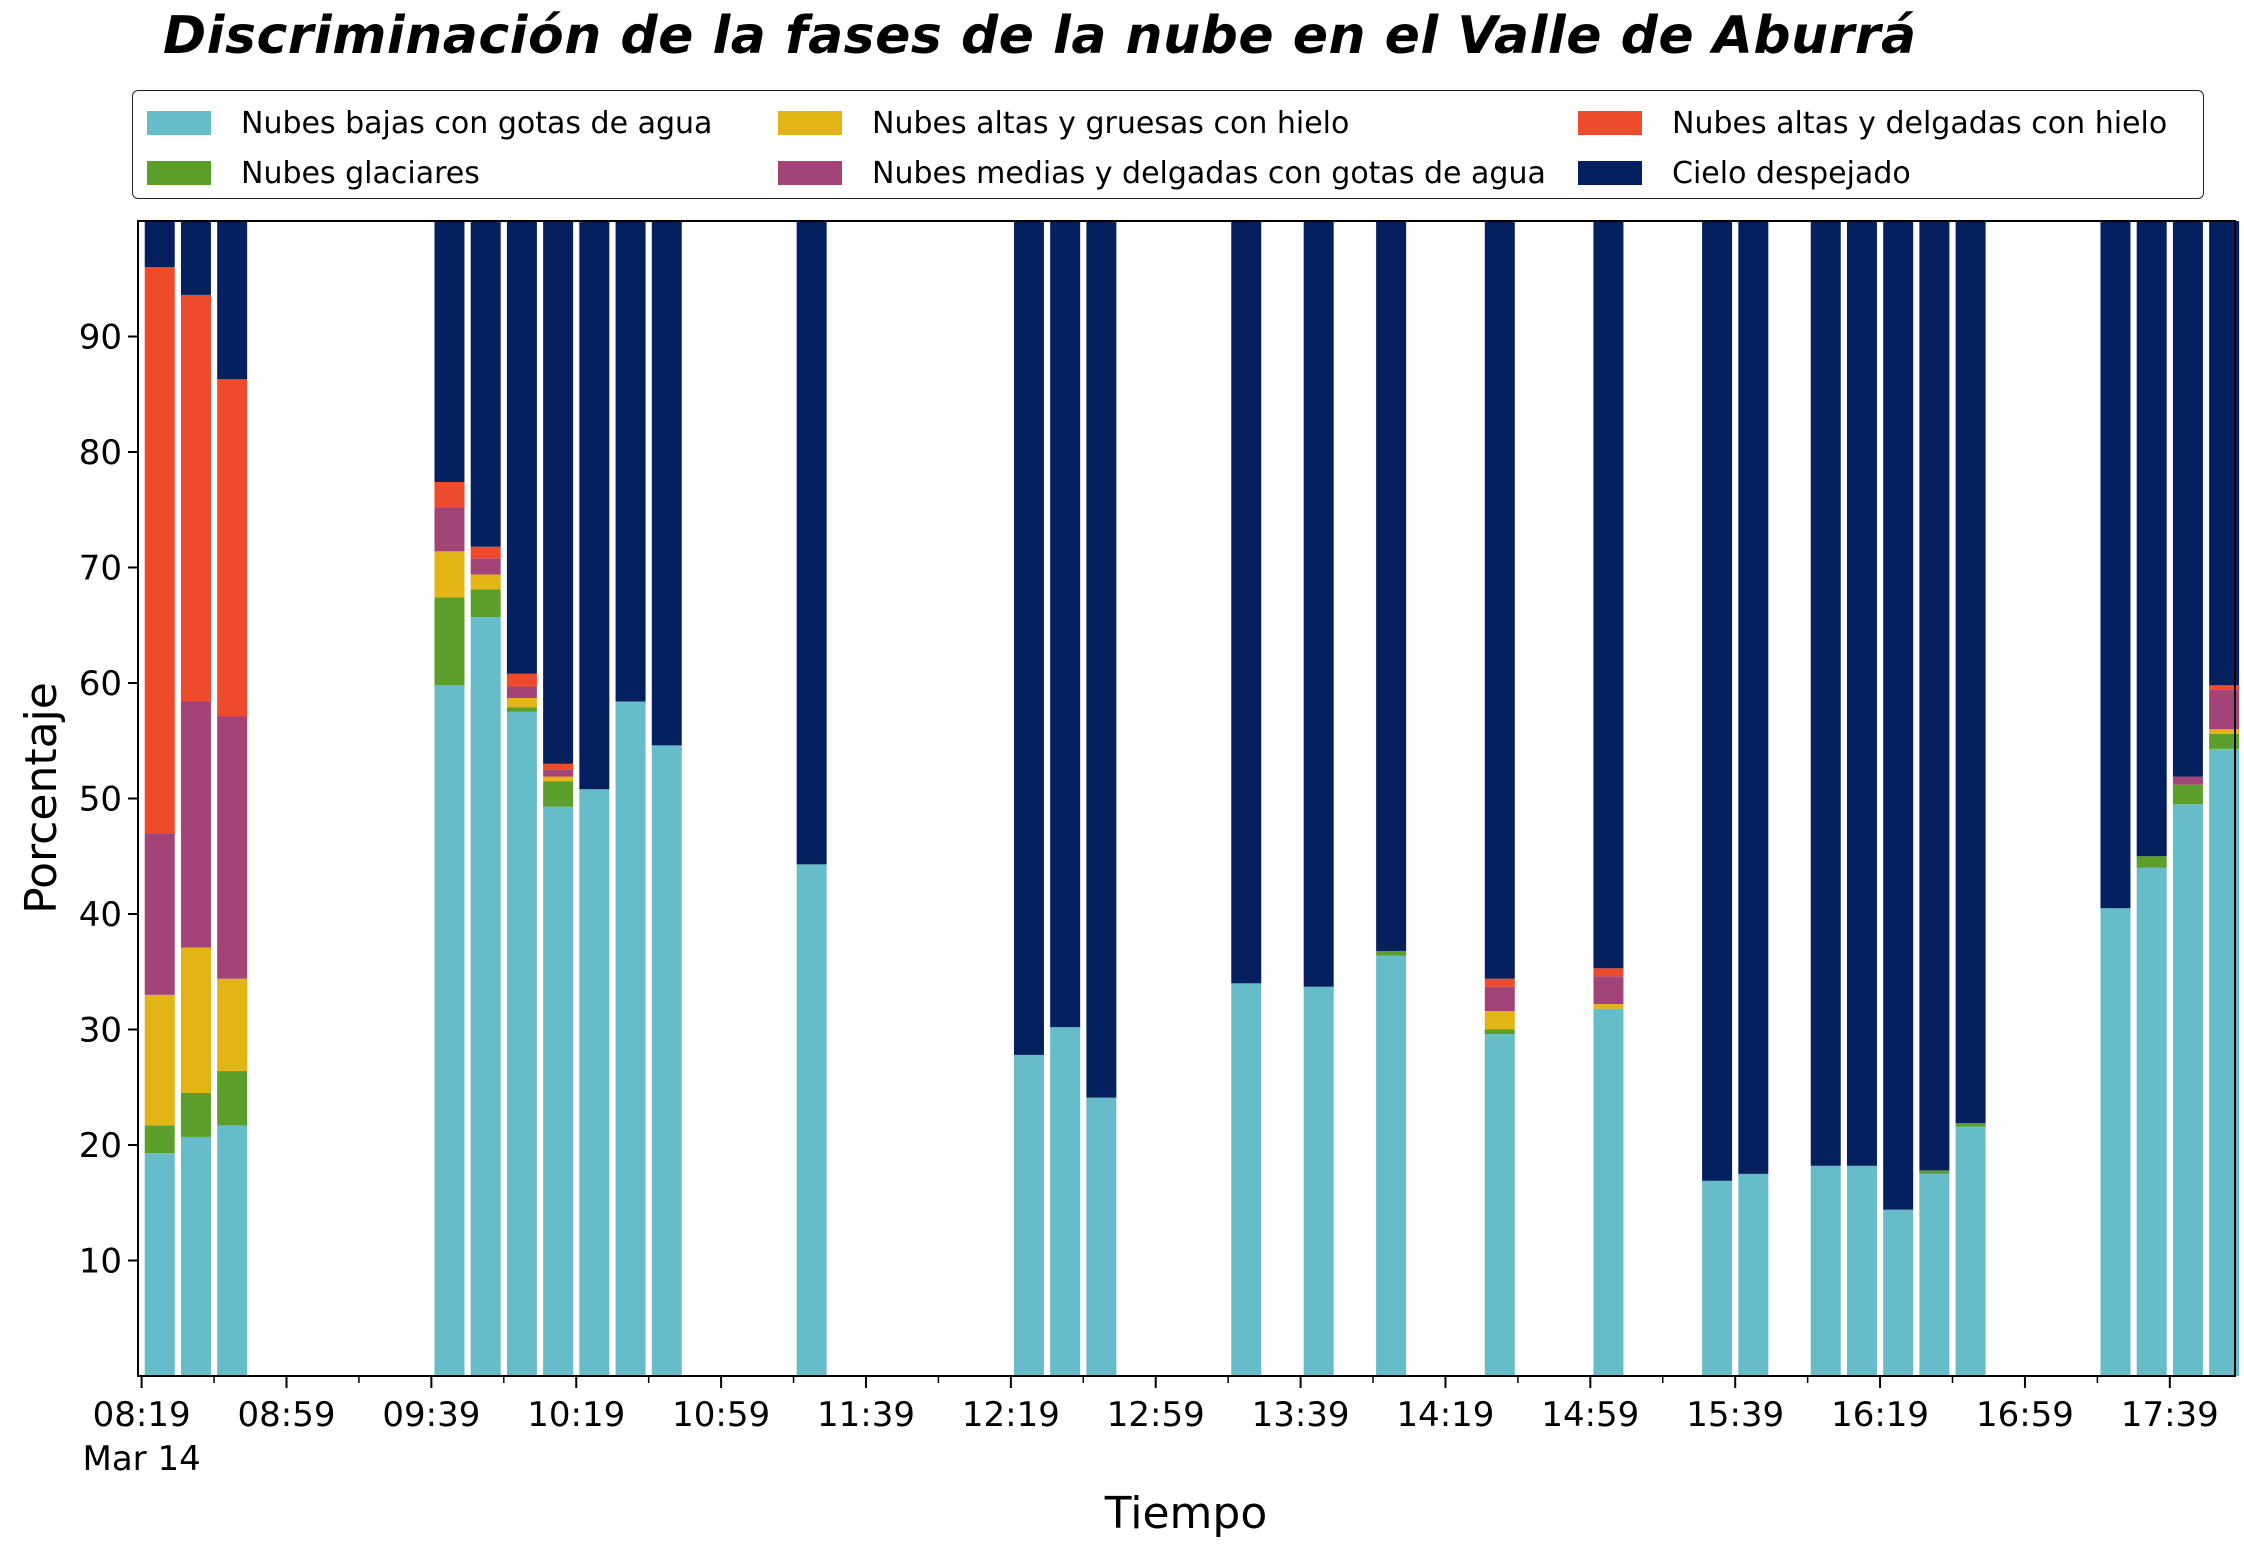 This screenshot has width=2244, height=1559. I want to click on y-axis: 10 20 30 40 50 60 70 80 90, so click(108, 800).